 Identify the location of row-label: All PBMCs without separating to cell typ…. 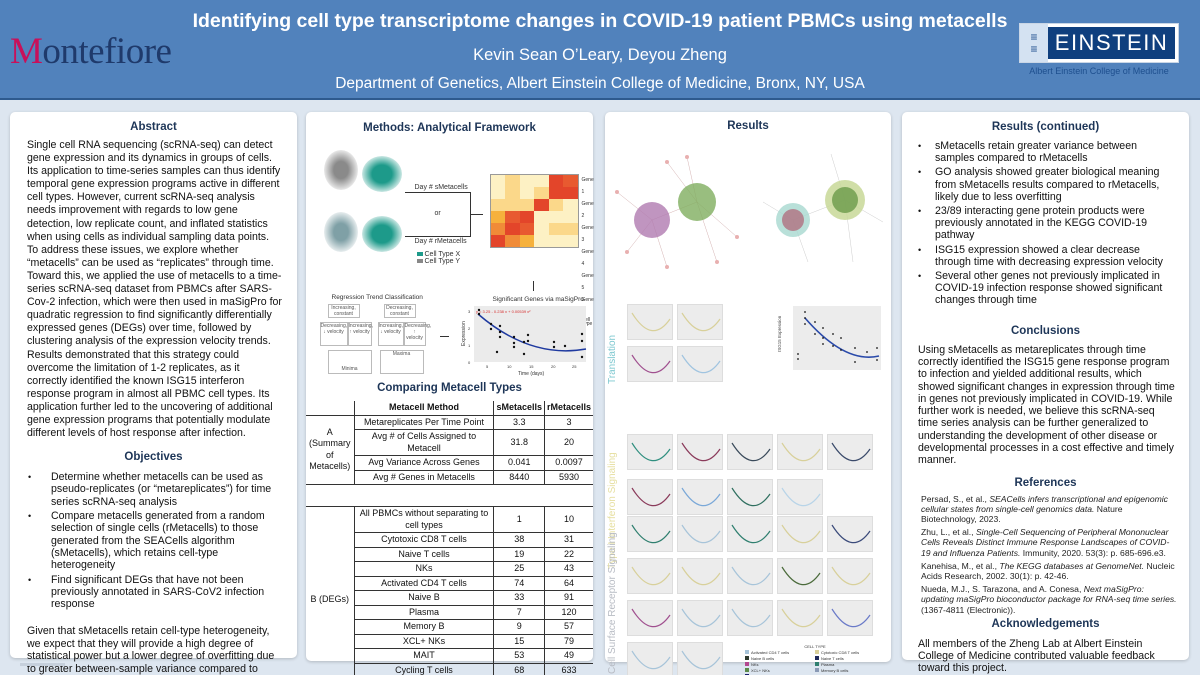
(424, 519).